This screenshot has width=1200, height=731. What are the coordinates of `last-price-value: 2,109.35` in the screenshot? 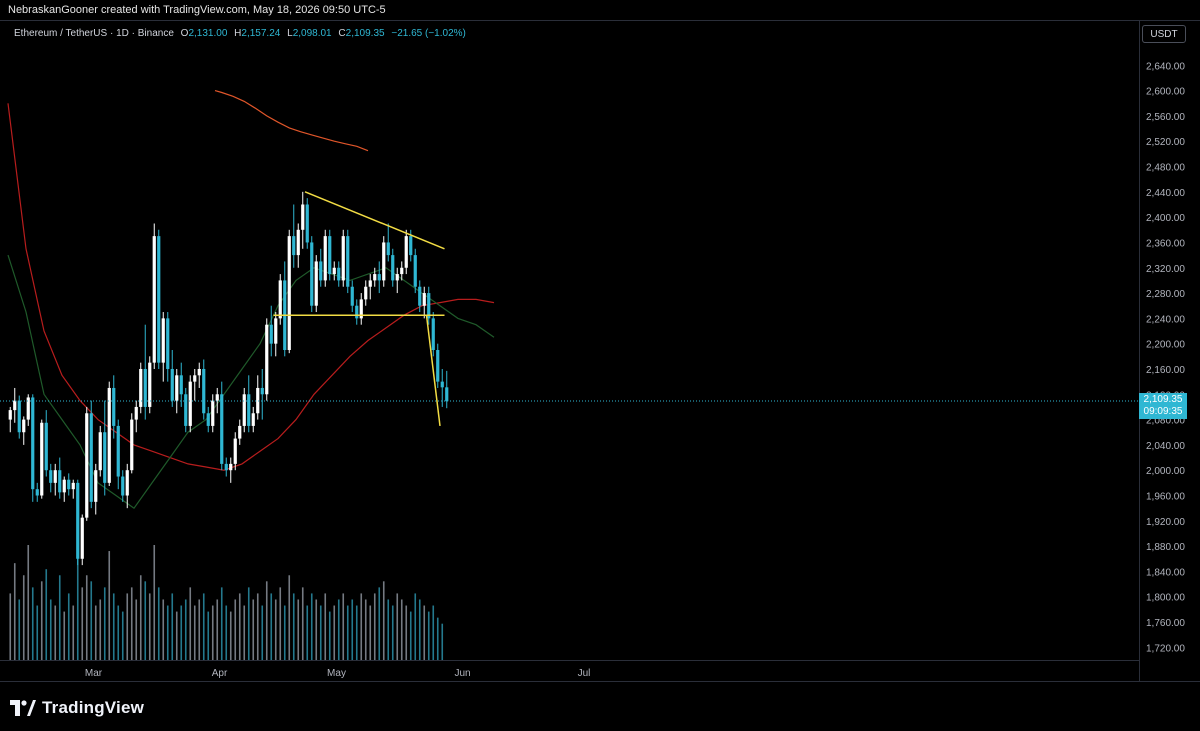 It's located at (1163, 400).